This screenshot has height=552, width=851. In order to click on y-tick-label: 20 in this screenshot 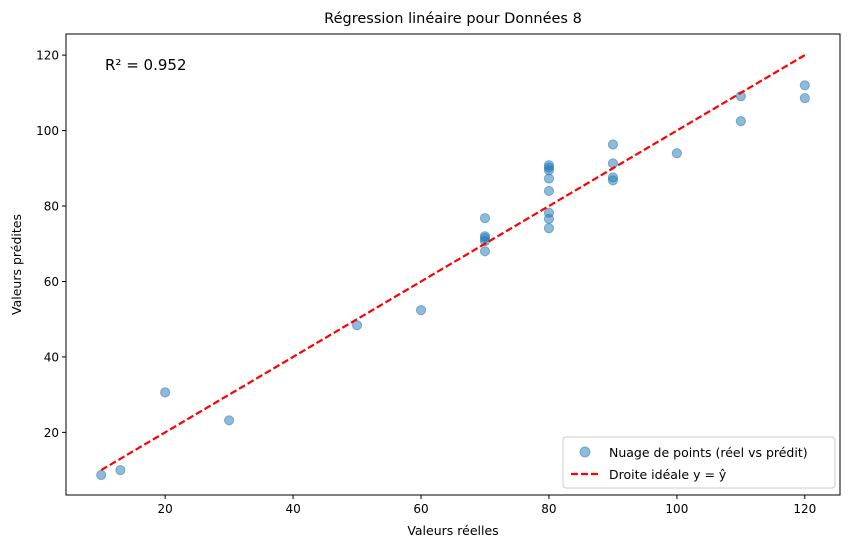, I will do `click(51, 433)`.